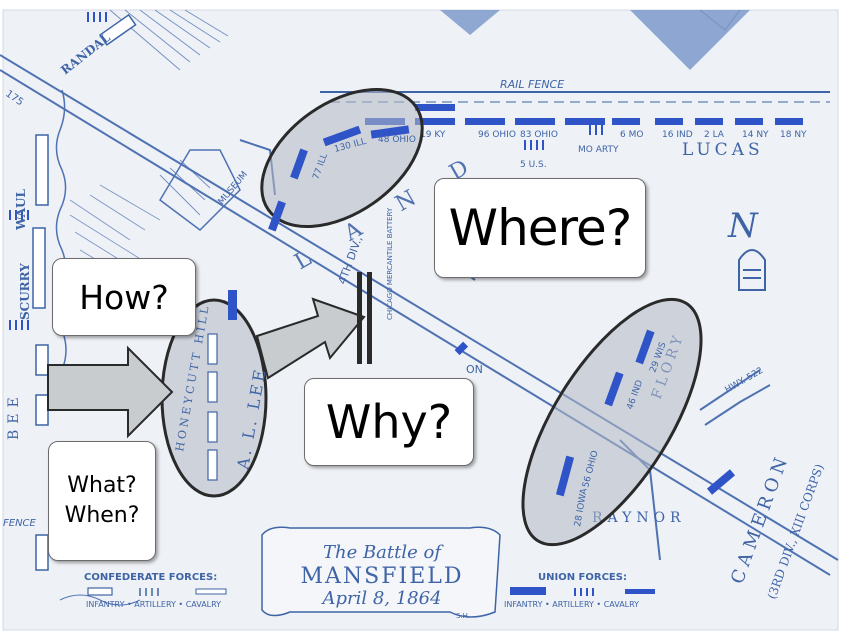  What do you see at coordinates (390, 263) in the screenshot?
I see `battery-label: CHICAGO MERCANTILE BATTERY` at bounding box center [390, 263].